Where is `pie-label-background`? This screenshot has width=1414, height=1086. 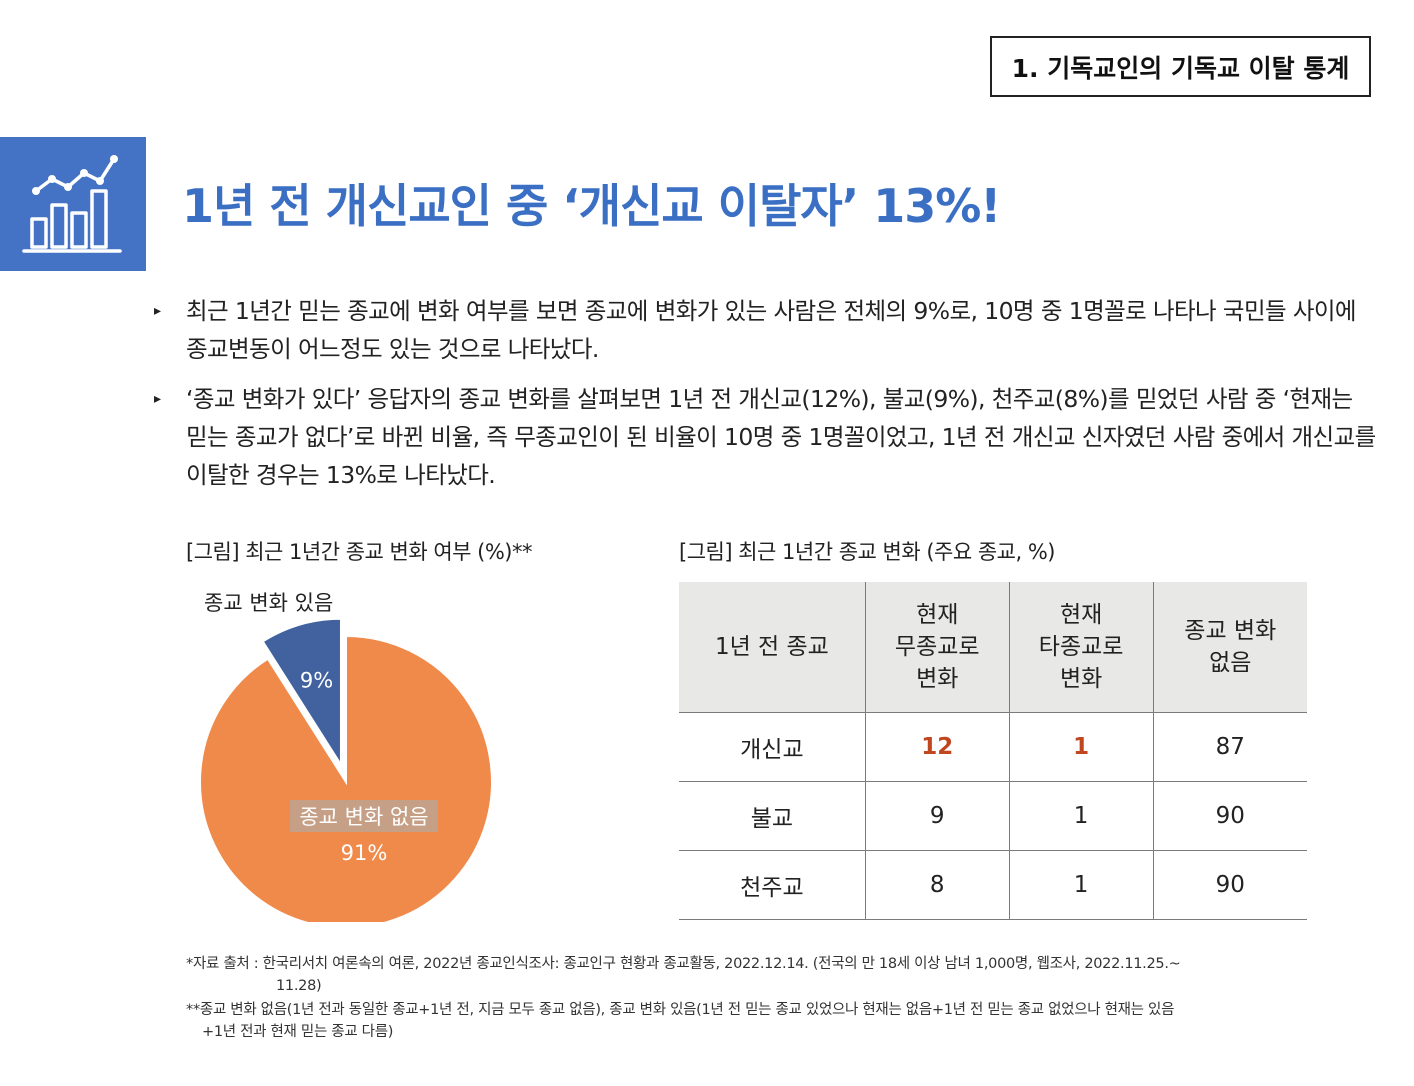 pie-label-background is located at coordinates (364, 816).